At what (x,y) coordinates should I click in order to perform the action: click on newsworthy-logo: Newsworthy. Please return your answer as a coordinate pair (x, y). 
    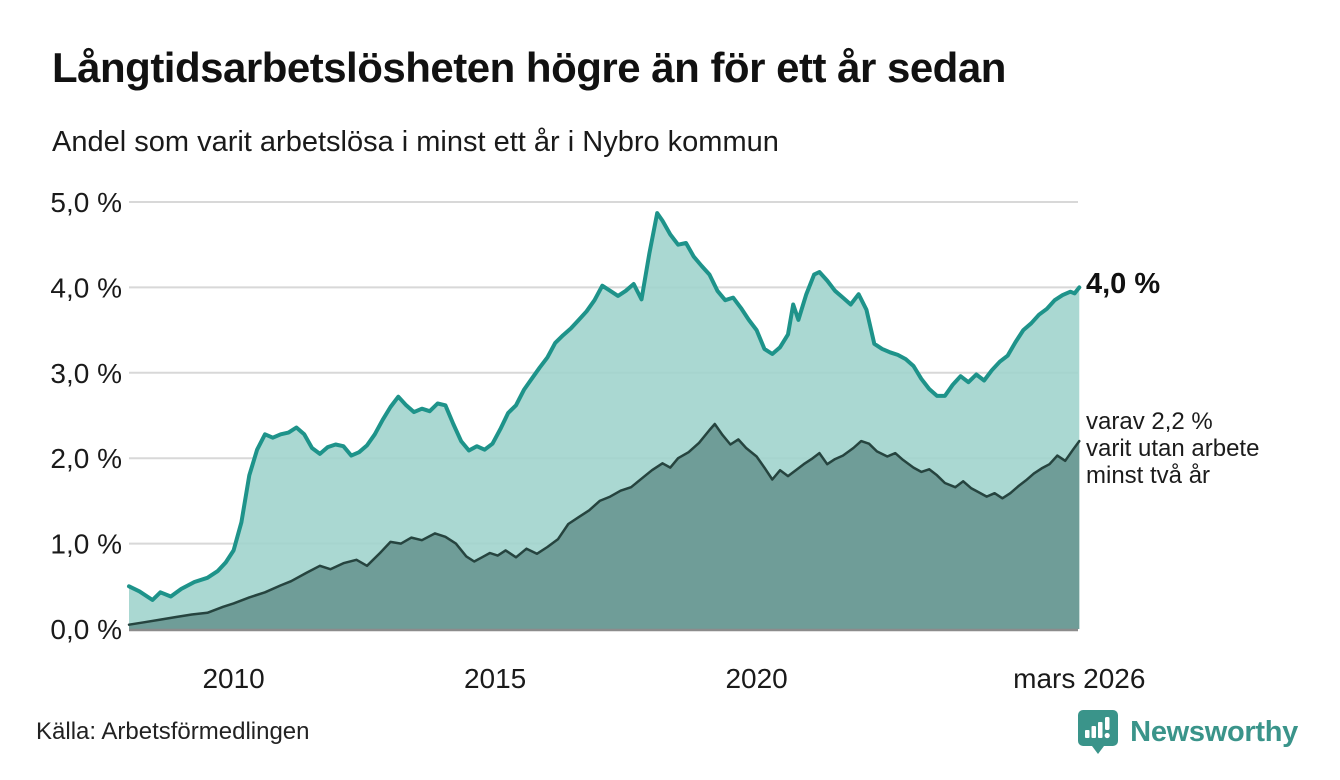
    Looking at the image, I should click on (1187, 732).